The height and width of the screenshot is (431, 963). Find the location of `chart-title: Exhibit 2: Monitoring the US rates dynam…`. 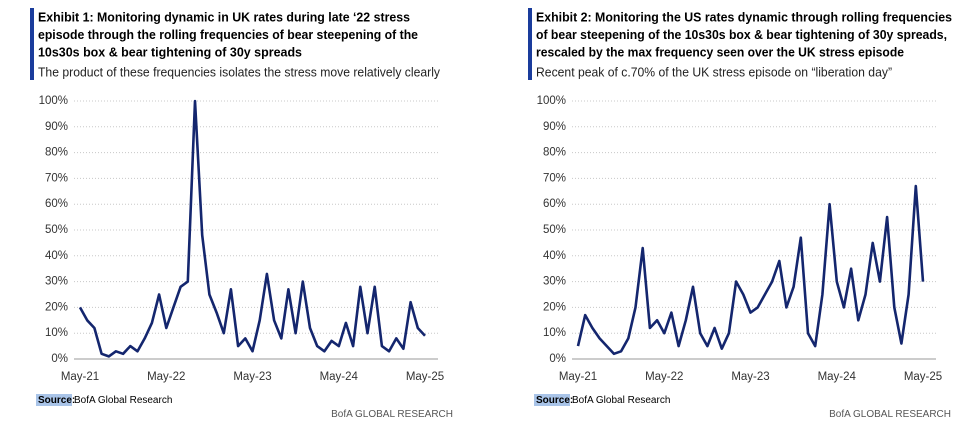

chart-title: Exhibit 2: Monitoring the US rates dynam… is located at coordinates (744, 16).